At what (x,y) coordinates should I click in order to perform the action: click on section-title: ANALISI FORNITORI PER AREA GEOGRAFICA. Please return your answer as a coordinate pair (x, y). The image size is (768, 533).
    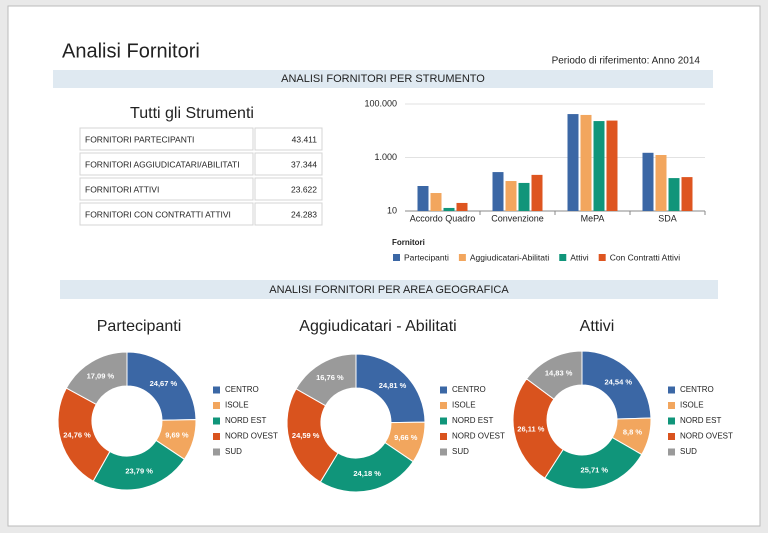
    Looking at the image, I should click on (389, 290).